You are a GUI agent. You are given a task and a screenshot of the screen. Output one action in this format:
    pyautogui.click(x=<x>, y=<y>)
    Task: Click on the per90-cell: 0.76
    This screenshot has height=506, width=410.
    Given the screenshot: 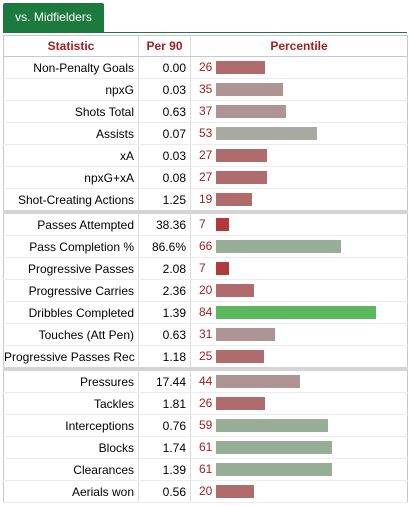 What is the action you would take?
    pyautogui.click(x=164, y=425)
    